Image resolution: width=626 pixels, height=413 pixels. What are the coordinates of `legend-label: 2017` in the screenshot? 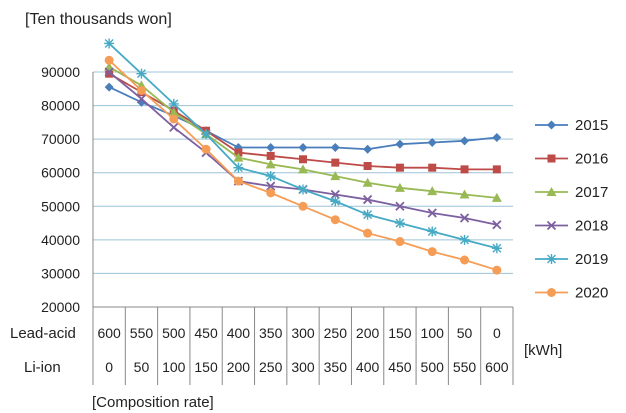 It's located at (591, 192).